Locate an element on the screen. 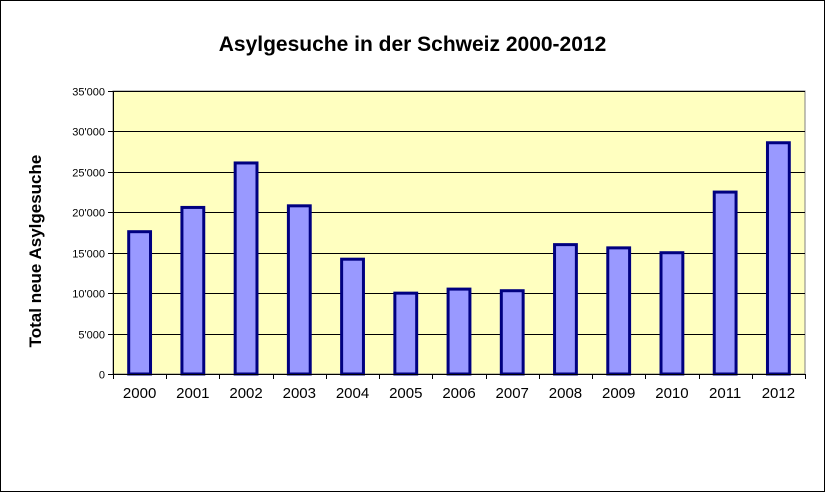  bar-2008 is located at coordinates (565, 309).